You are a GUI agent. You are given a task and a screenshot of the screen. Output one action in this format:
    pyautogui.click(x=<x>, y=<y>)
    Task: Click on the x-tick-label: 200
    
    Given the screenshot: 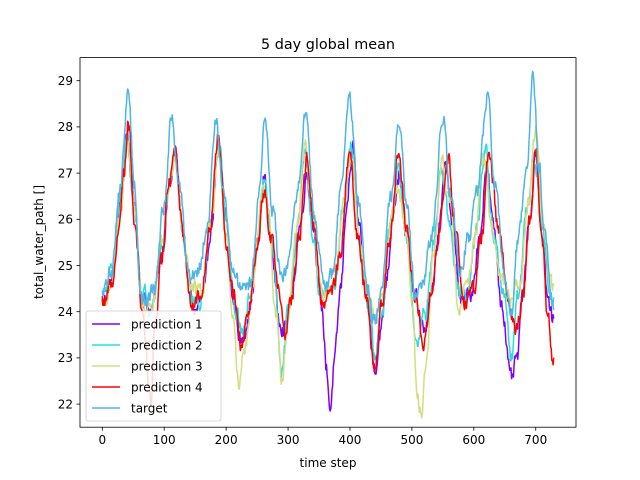 What is the action you would take?
    pyautogui.click(x=226, y=440)
    